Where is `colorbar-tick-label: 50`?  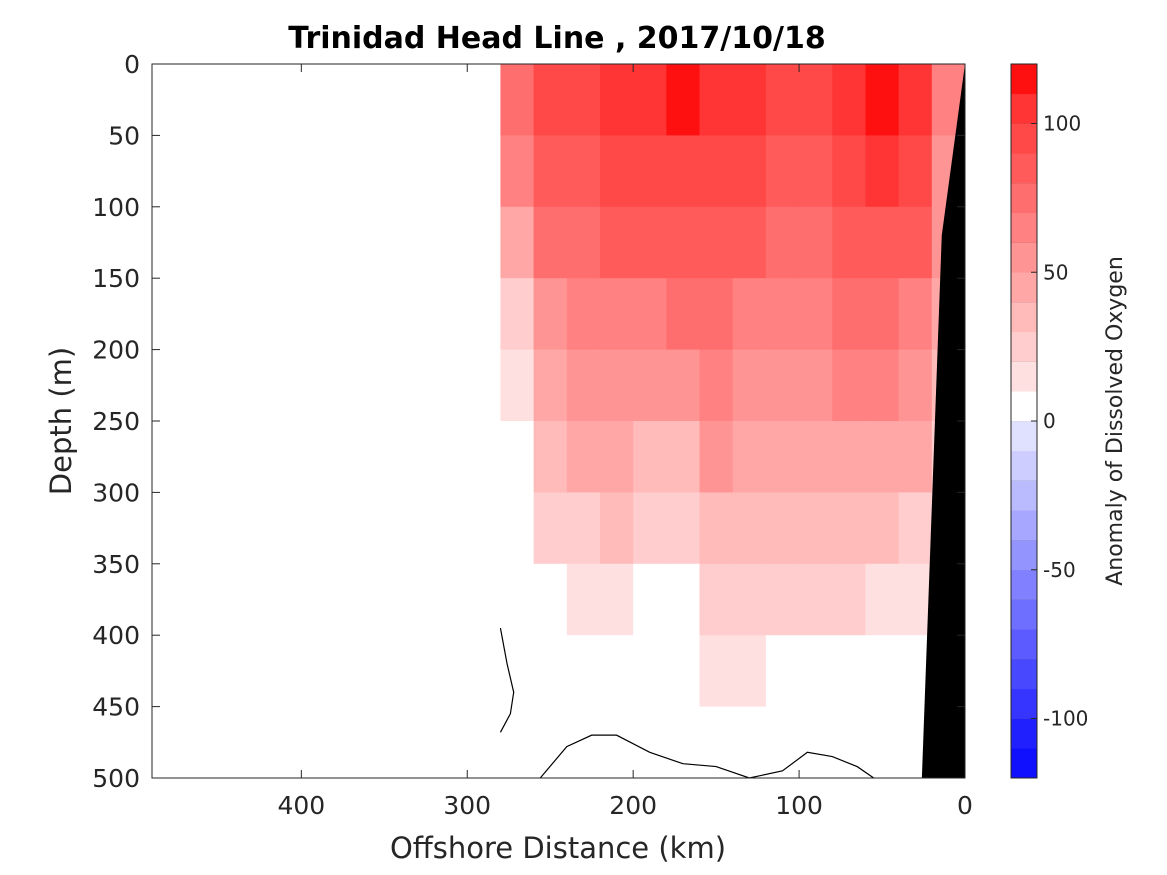 colorbar-tick-label: 50 is located at coordinates (1055, 272).